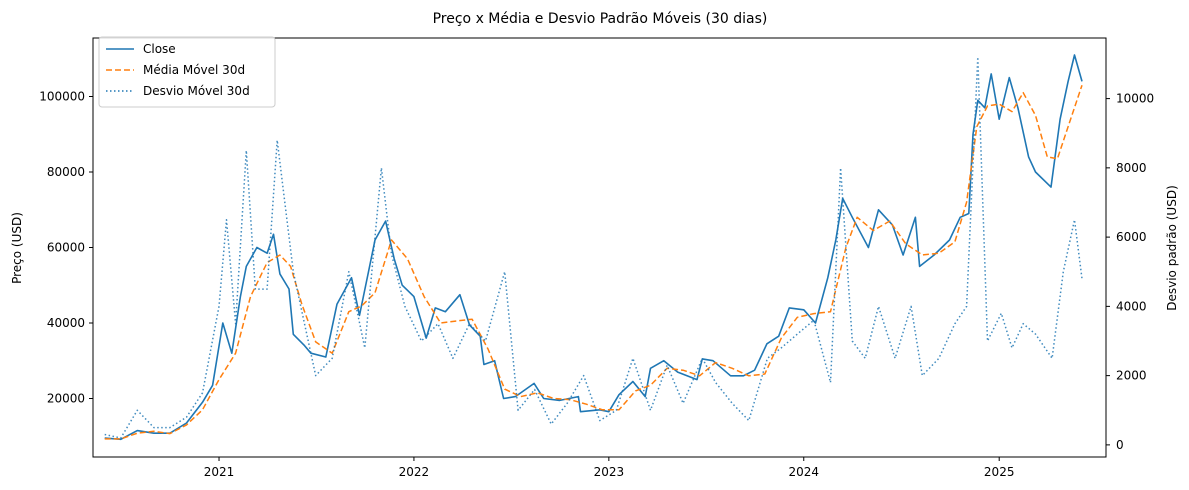 Image resolution: width=1189 pixels, height=490 pixels. Describe the element at coordinates (999, 472) in the screenshot. I see `x-tick-label: 2025` at that location.